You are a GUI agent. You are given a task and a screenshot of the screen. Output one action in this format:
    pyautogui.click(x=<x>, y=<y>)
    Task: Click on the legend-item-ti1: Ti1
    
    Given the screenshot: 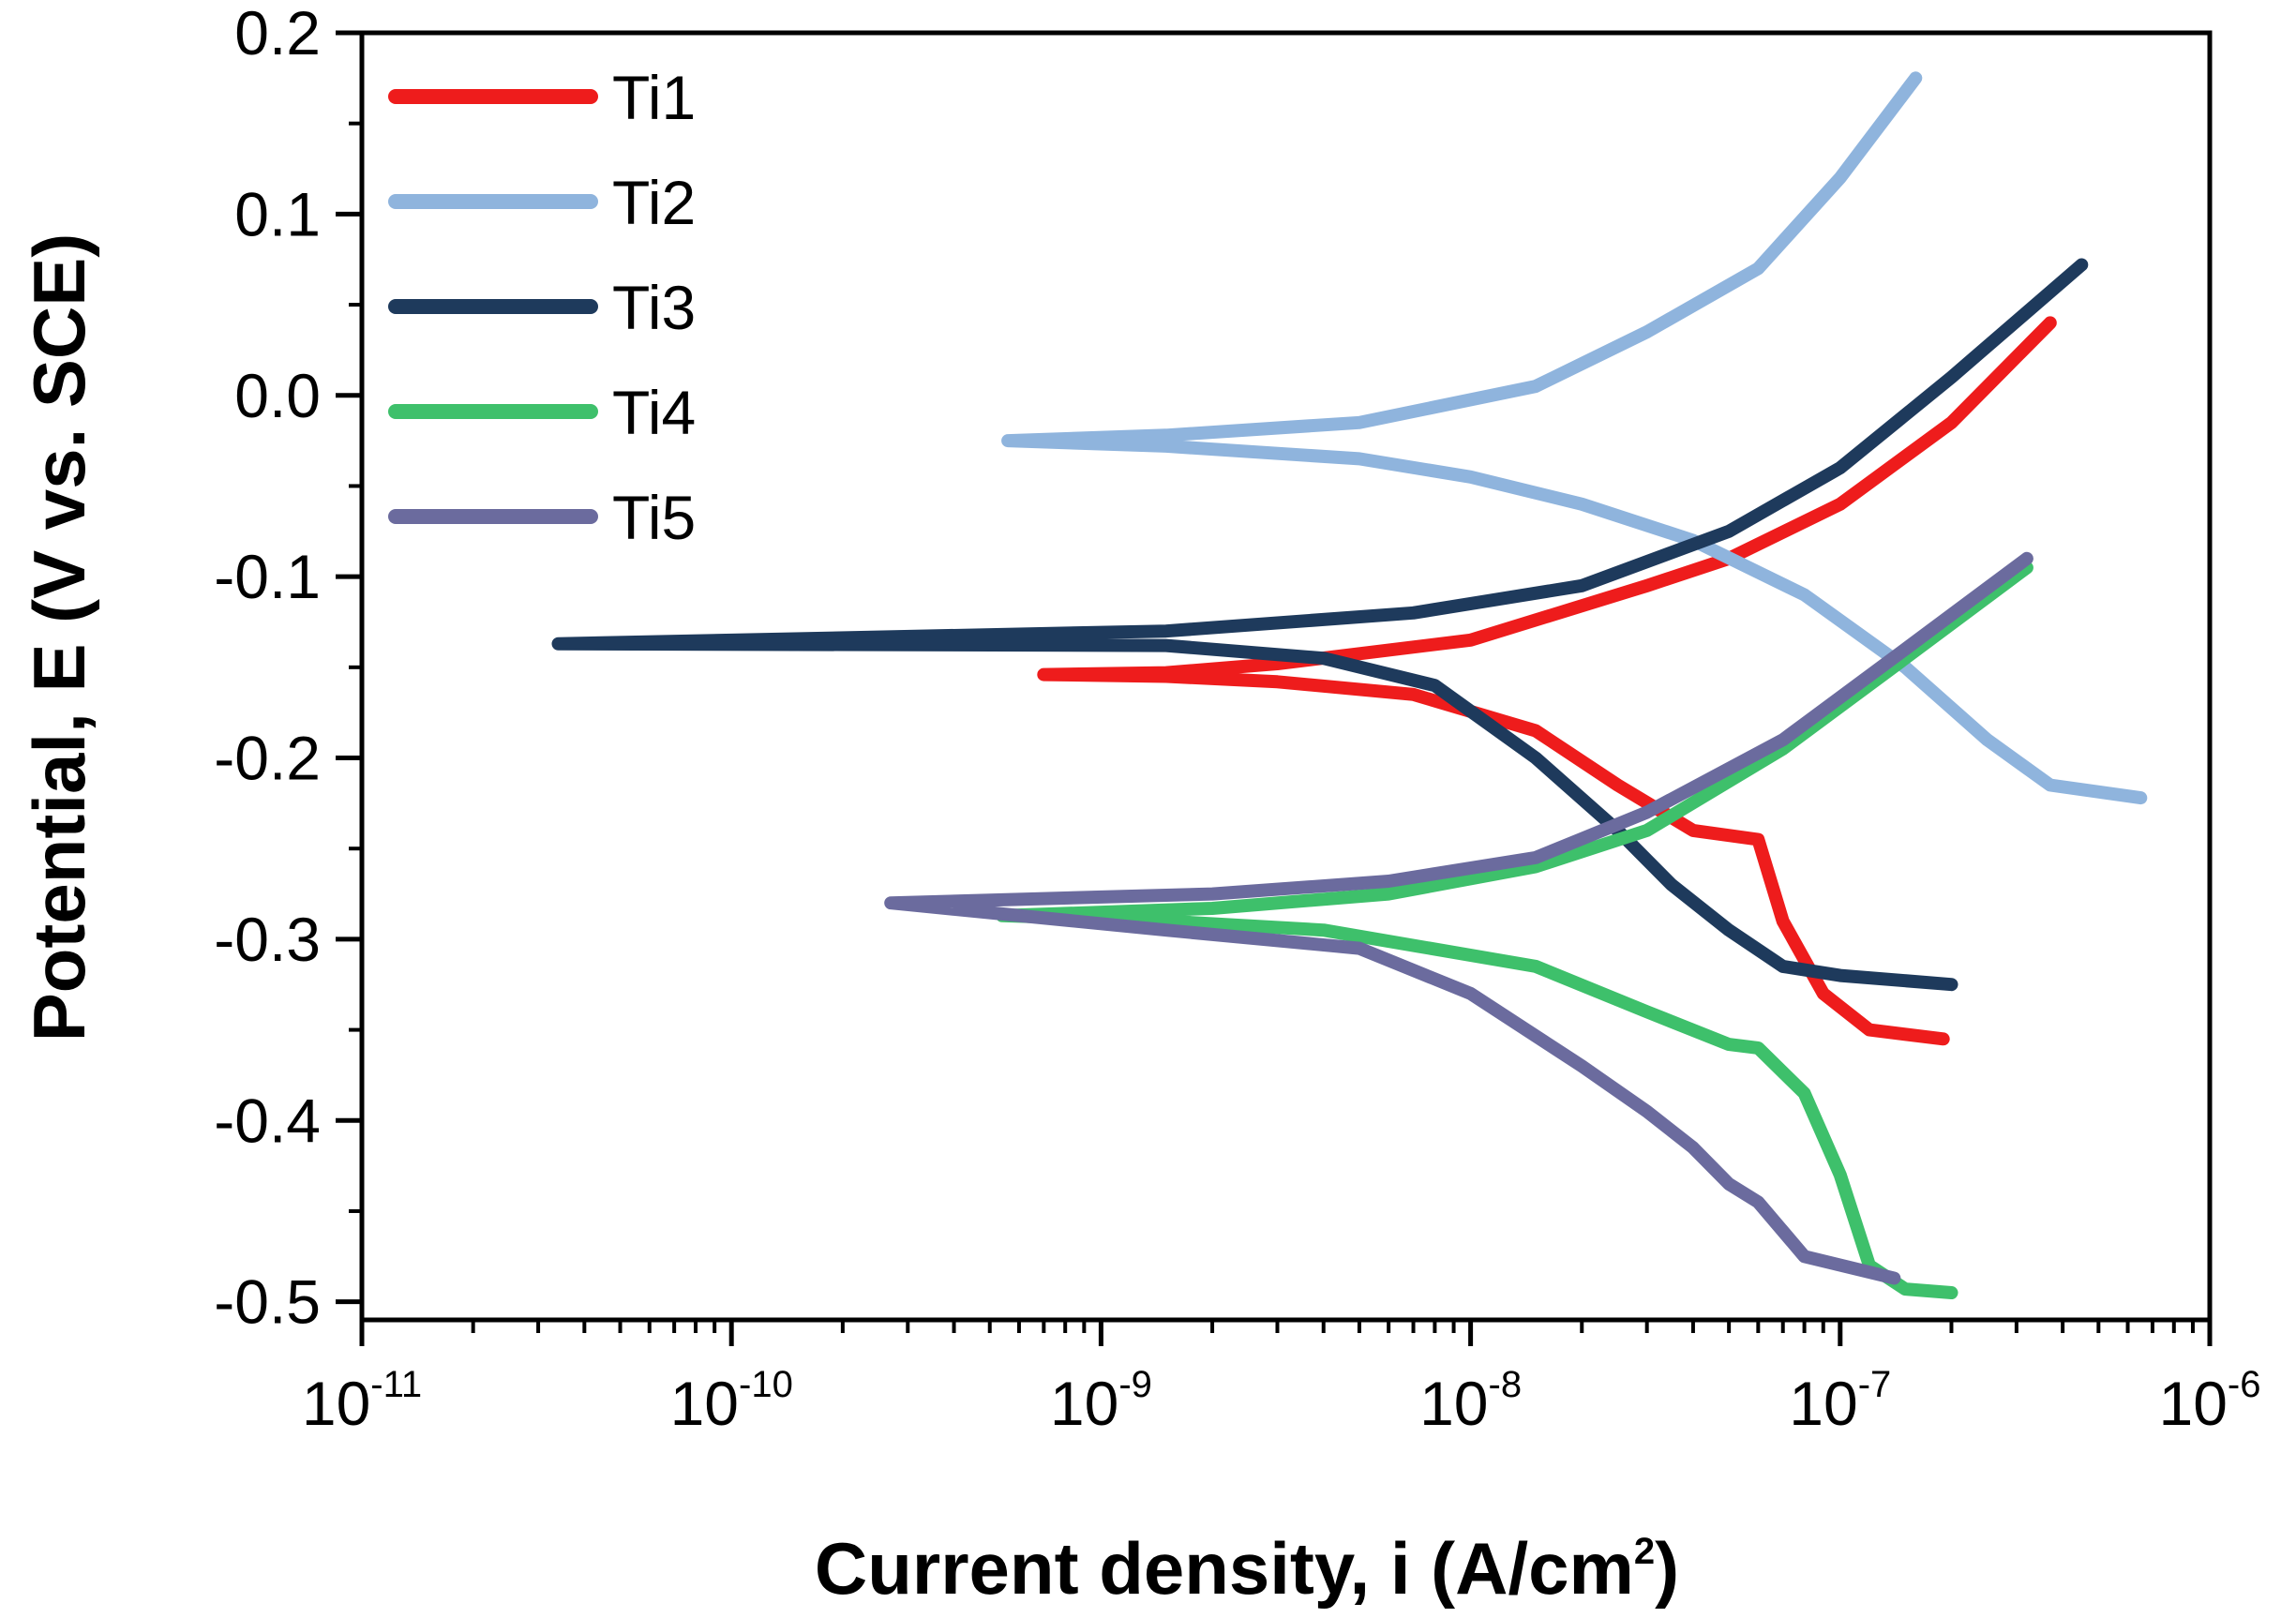 What is the action you would take?
    pyautogui.click(x=542, y=97)
    